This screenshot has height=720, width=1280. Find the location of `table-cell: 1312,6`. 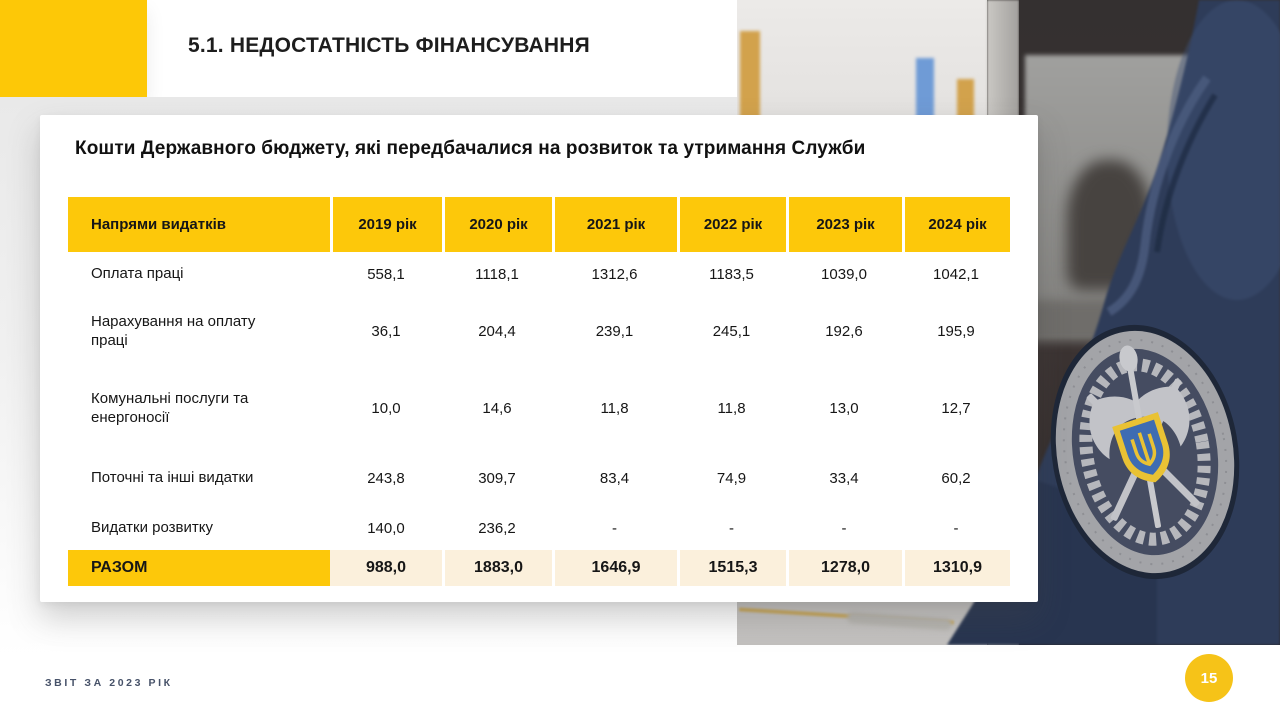

table-cell: 1312,6 is located at coordinates (614, 274).